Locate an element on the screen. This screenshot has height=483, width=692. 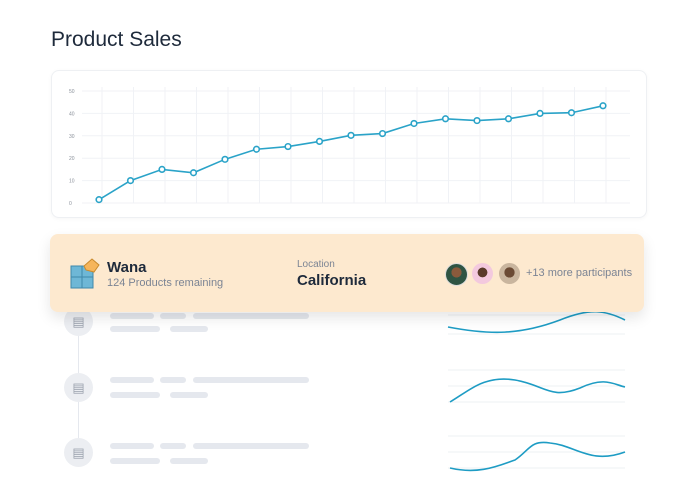
y-tick-label: 50 is located at coordinates (72, 92).